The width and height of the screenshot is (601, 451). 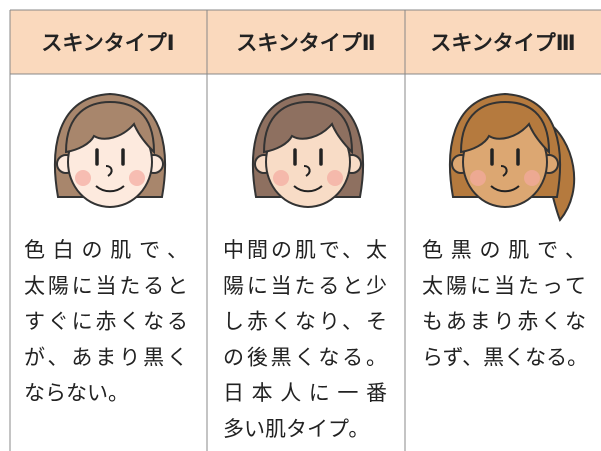 I want to click on description-line: 色白の肌で、, so click(x=106, y=250).